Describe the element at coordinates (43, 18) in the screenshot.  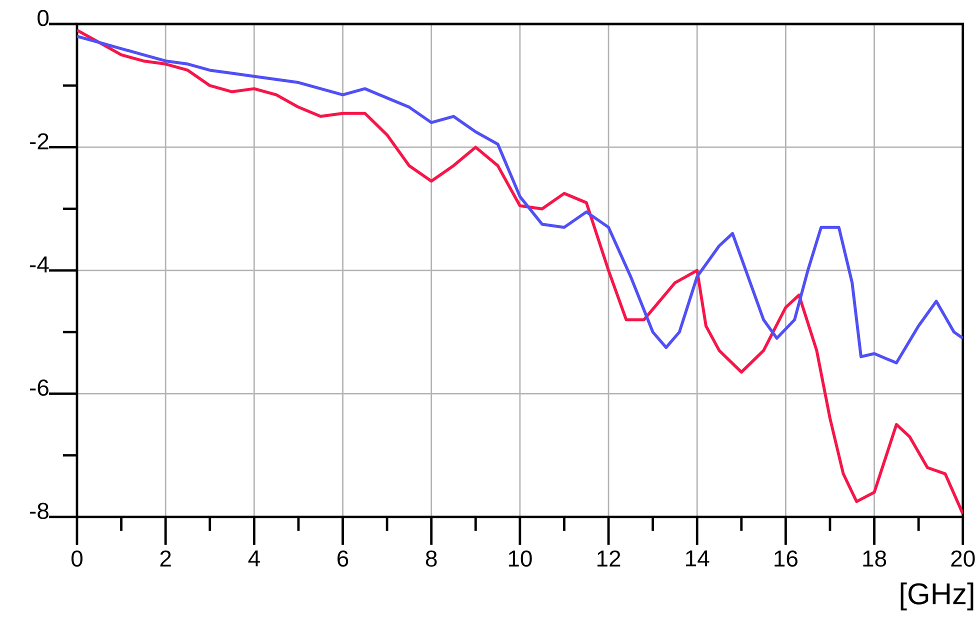
I see `y-tick-label: 0` at that location.